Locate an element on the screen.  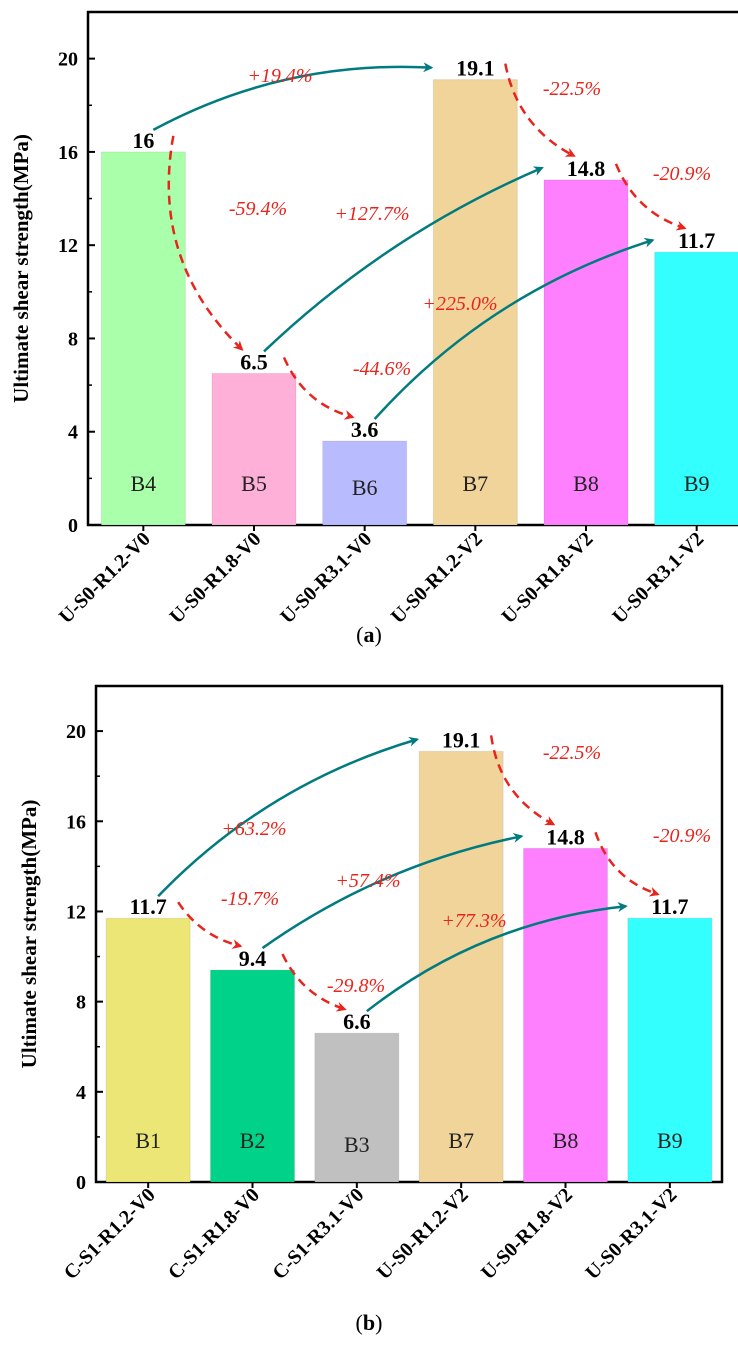
percent-change-label: -59.4% is located at coordinates (258, 209).